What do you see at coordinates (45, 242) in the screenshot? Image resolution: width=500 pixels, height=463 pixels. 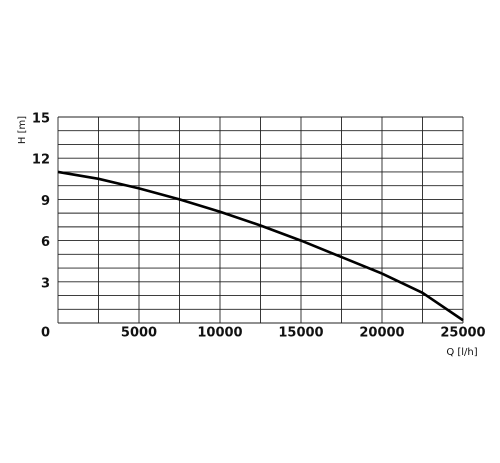 I see `y-tick-label: 6` at bounding box center [45, 242].